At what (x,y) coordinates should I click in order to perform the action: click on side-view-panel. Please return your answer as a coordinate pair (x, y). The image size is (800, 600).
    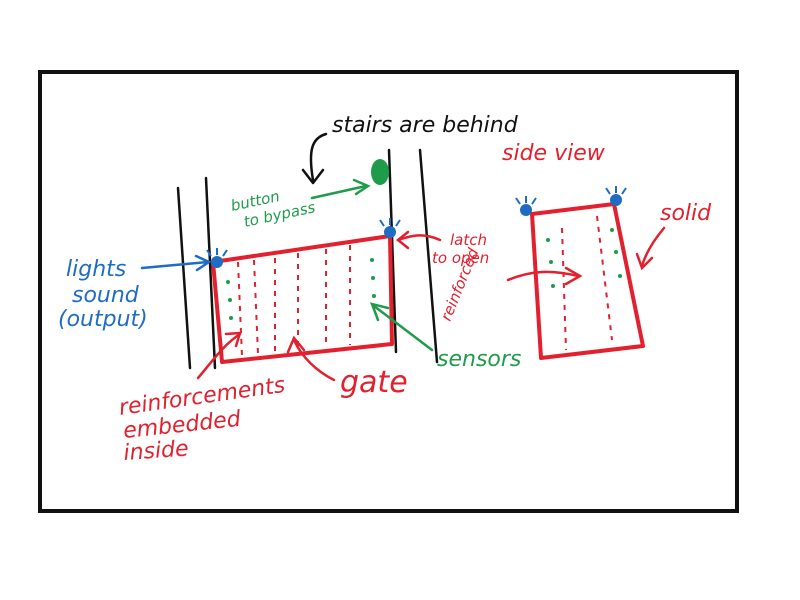
    Looking at the image, I should click on (580, 273).